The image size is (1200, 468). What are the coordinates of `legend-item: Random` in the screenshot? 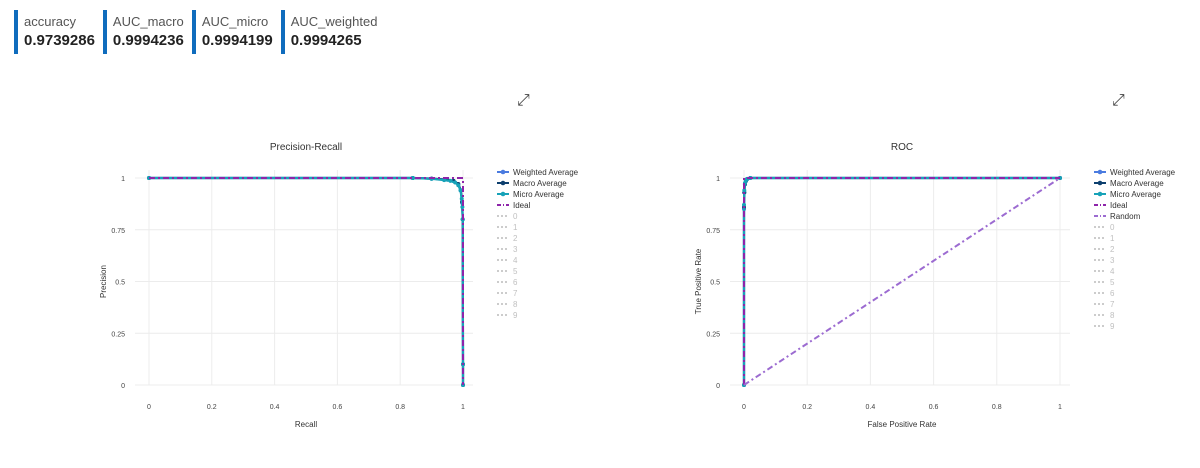 It's located at (1117, 216).